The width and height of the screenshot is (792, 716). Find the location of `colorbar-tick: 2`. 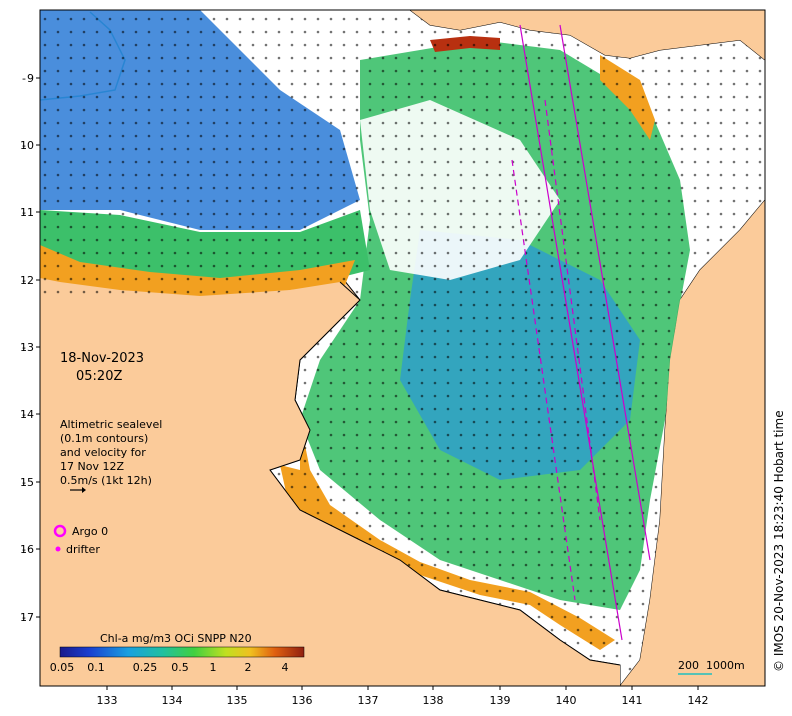

colorbar-tick: 2 is located at coordinates (248, 667).